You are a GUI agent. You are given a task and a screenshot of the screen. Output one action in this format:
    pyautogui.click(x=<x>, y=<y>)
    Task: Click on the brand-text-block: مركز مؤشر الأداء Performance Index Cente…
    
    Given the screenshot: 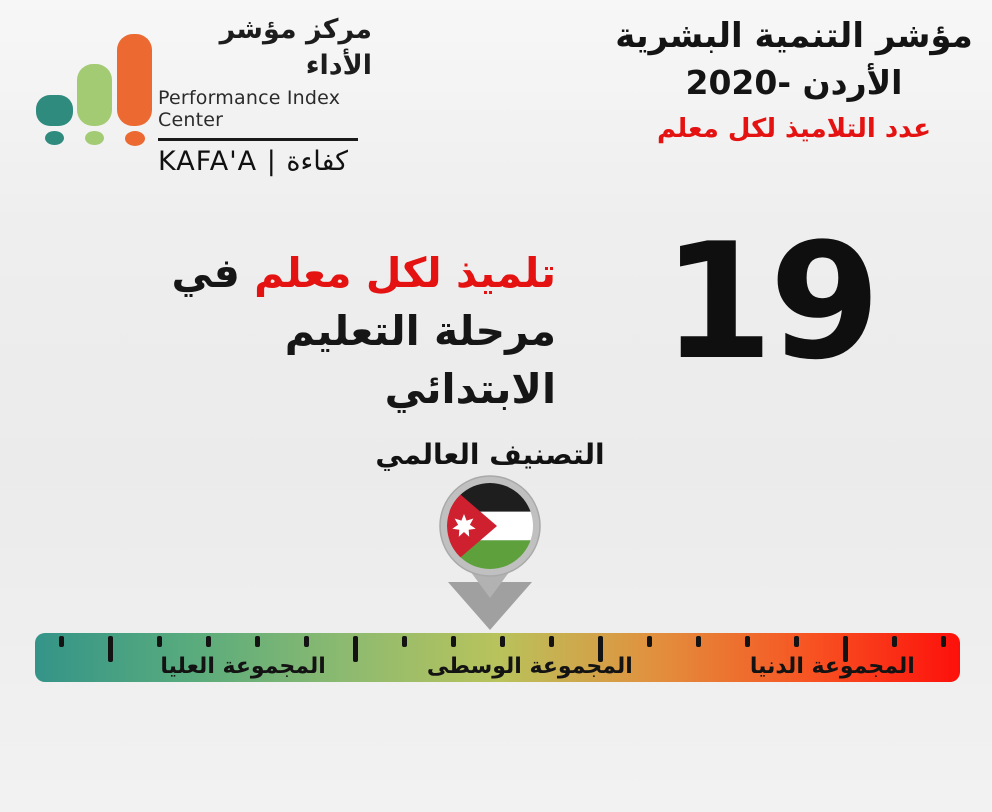 What is the action you would take?
    pyautogui.click(x=265, y=94)
    